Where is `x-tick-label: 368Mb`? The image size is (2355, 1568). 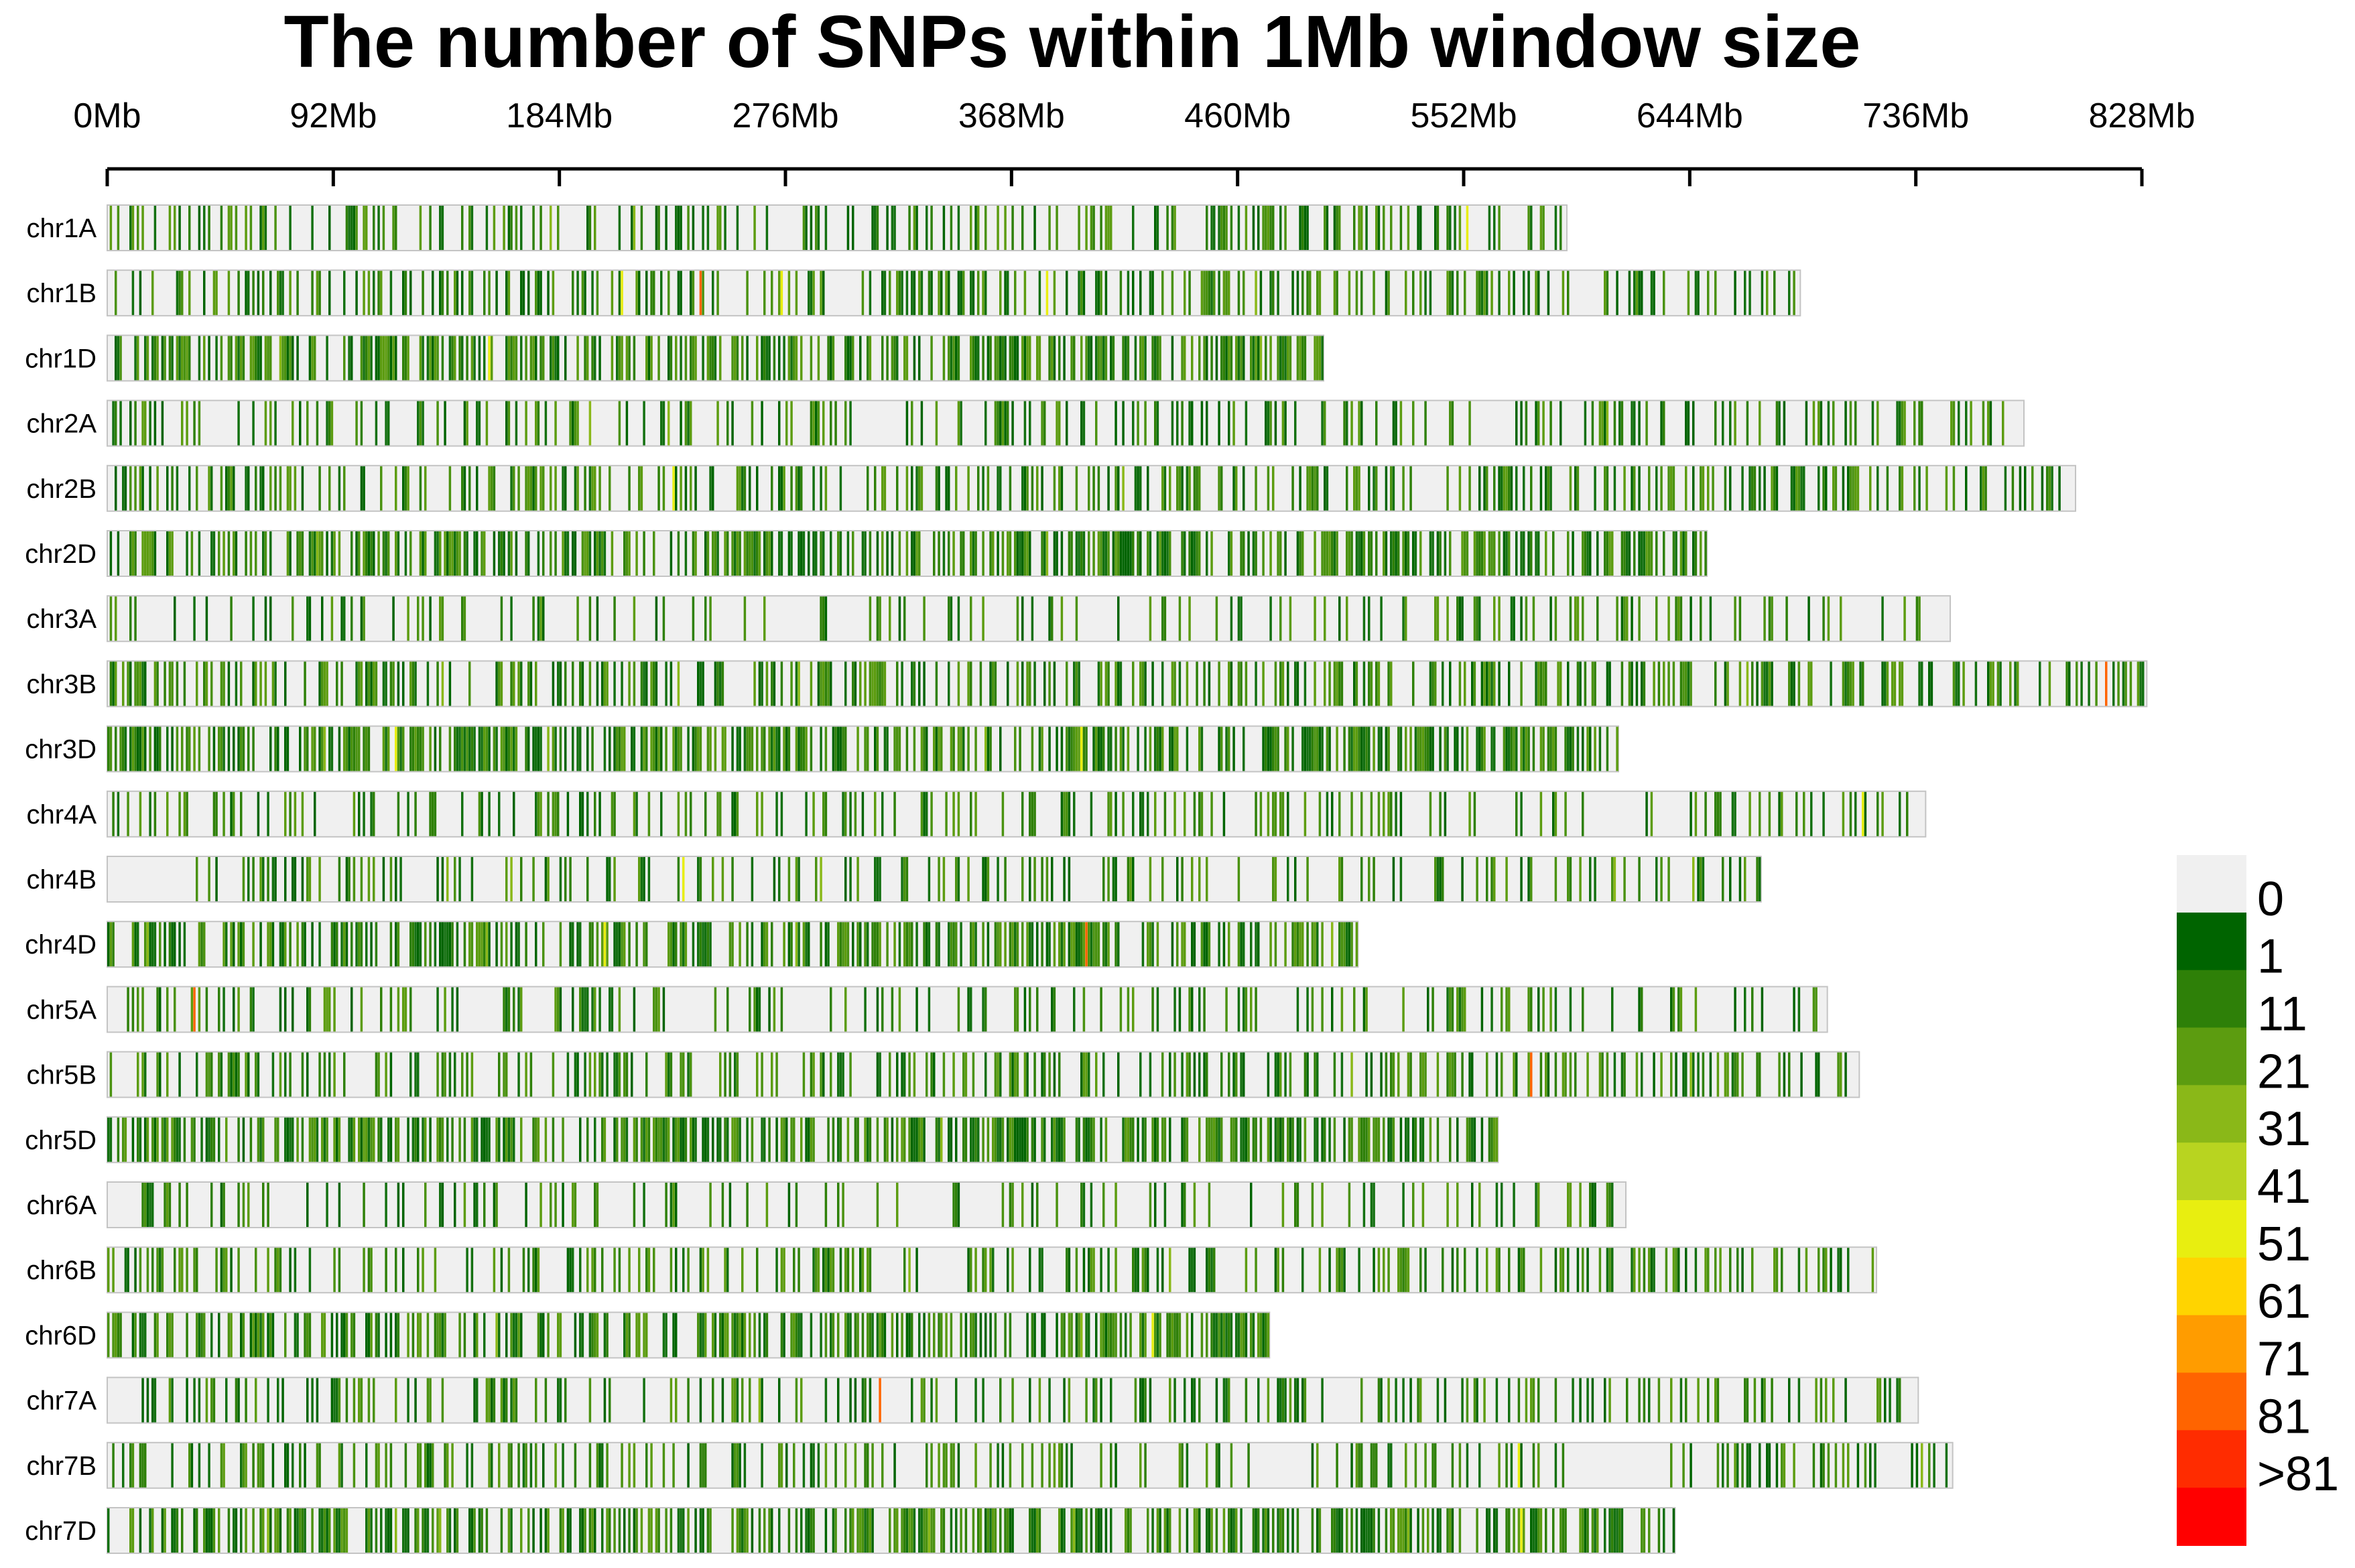 x-tick-label: 368Mb is located at coordinates (1011, 115).